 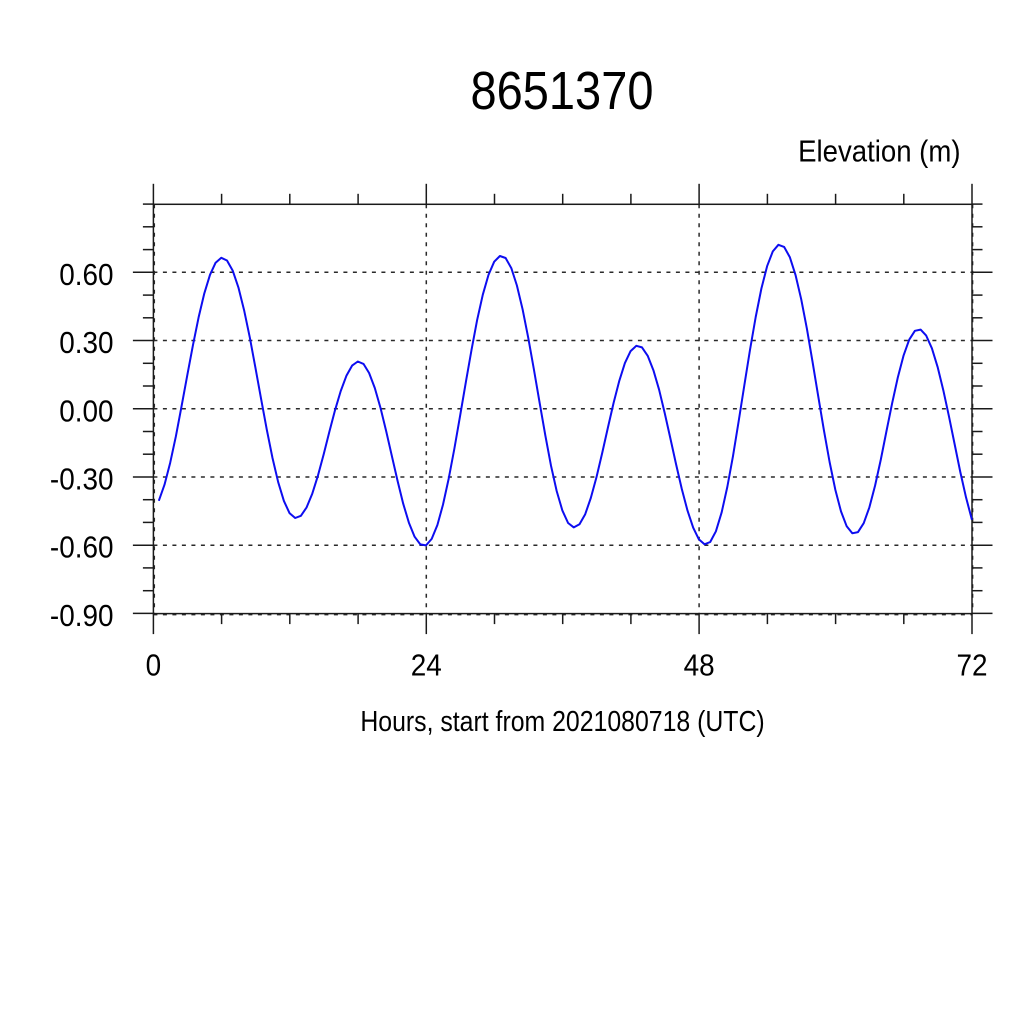 I want to click on svg-text: 0.30, so click(x=86, y=343).